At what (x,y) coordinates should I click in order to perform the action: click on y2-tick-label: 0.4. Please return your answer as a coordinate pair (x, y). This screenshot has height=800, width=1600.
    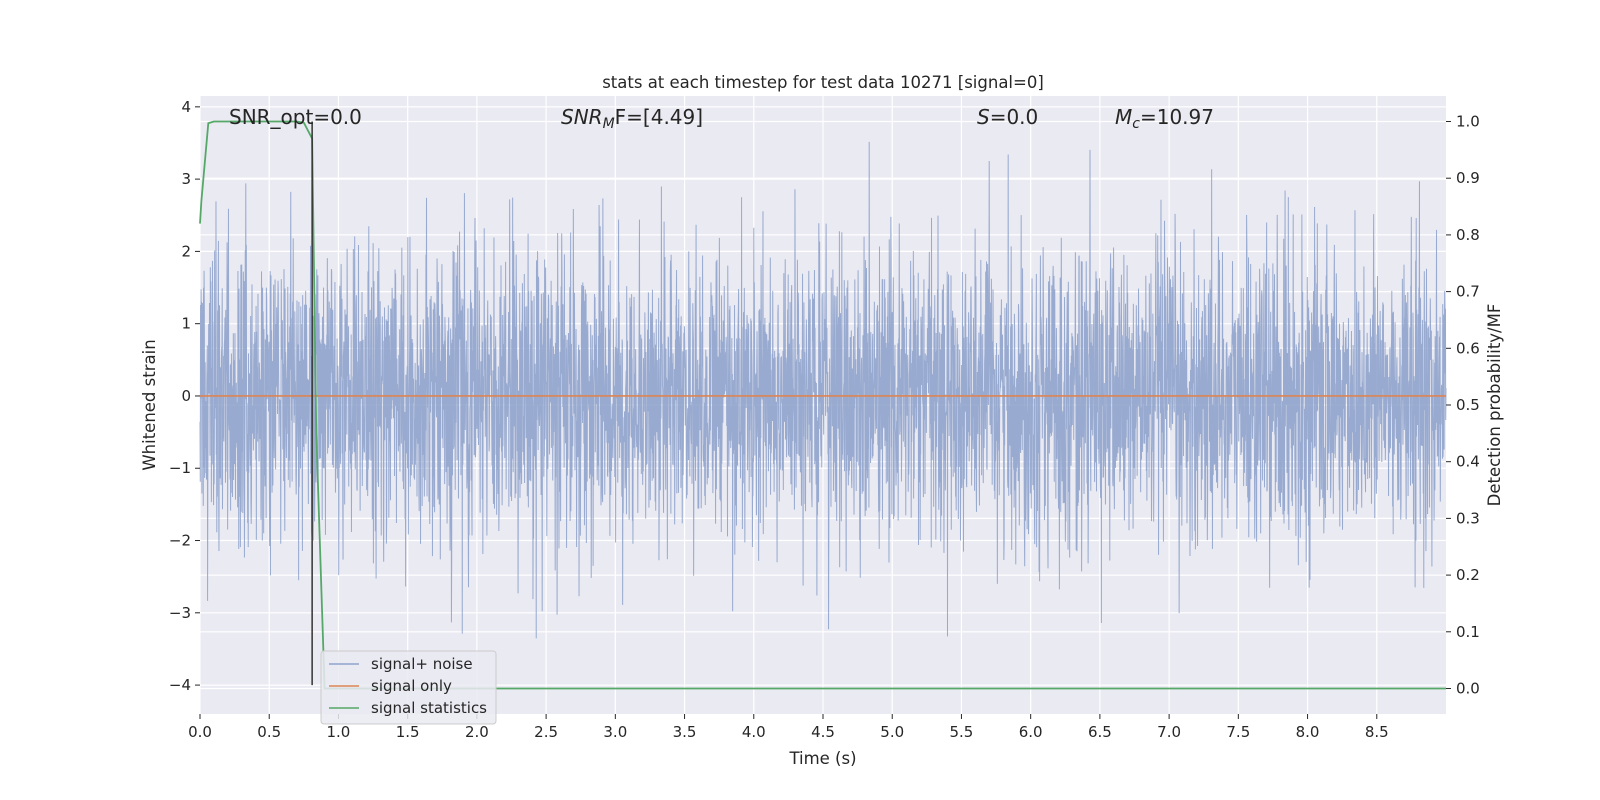
    Looking at the image, I should click on (1468, 462).